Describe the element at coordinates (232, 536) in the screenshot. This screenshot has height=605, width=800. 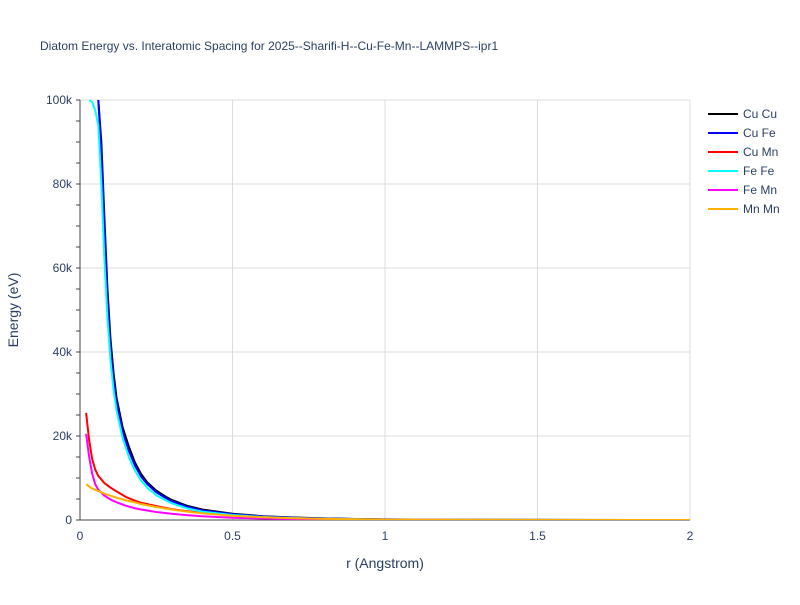
I see `x-tick-label: 0.5` at that location.